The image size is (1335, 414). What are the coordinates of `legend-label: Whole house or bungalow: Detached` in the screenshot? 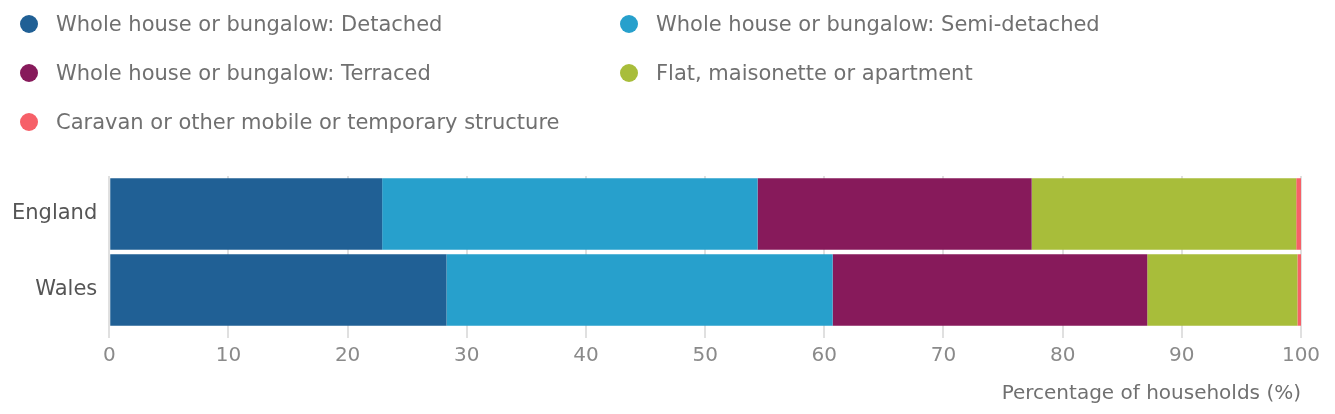 It's located at (249, 23).